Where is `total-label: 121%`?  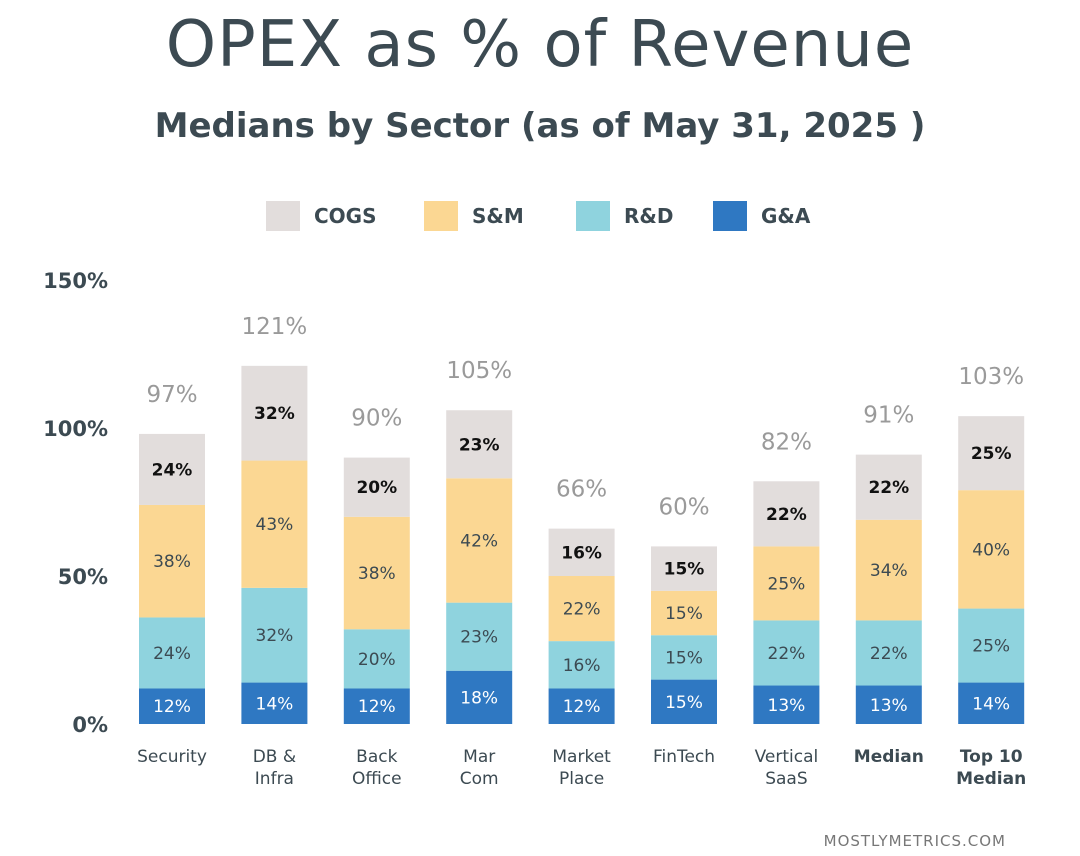 total-label: 121% is located at coordinates (275, 327).